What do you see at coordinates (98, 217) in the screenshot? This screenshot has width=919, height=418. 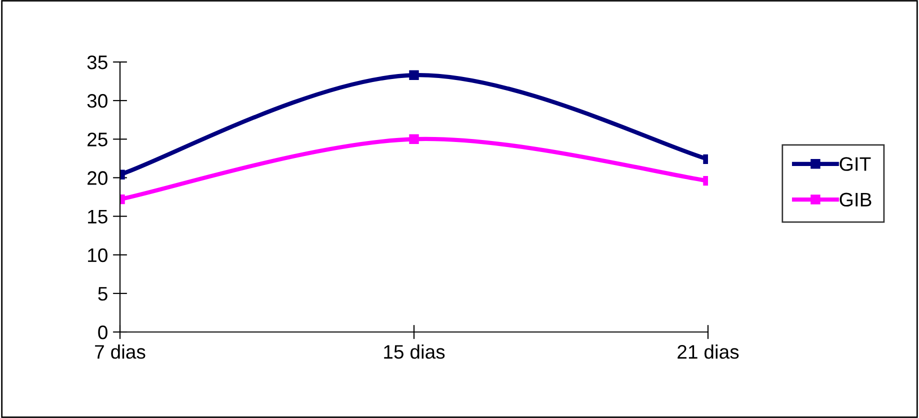 I see `y-tick-label: 15` at bounding box center [98, 217].